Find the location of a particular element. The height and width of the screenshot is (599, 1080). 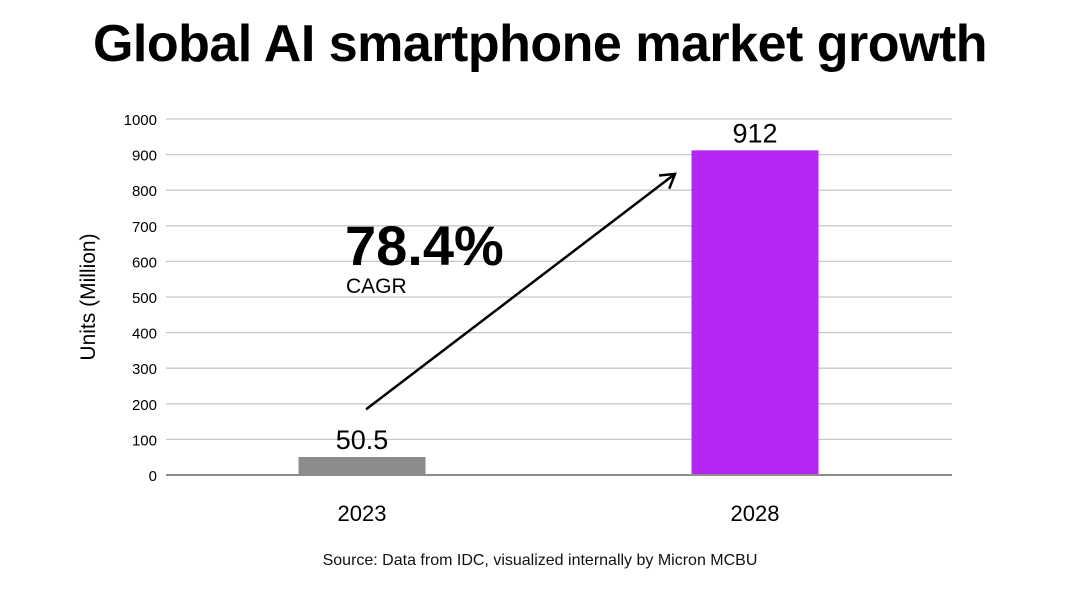

cagr-annotation: 78.4% CAGR is located at coordinates (511, 291).